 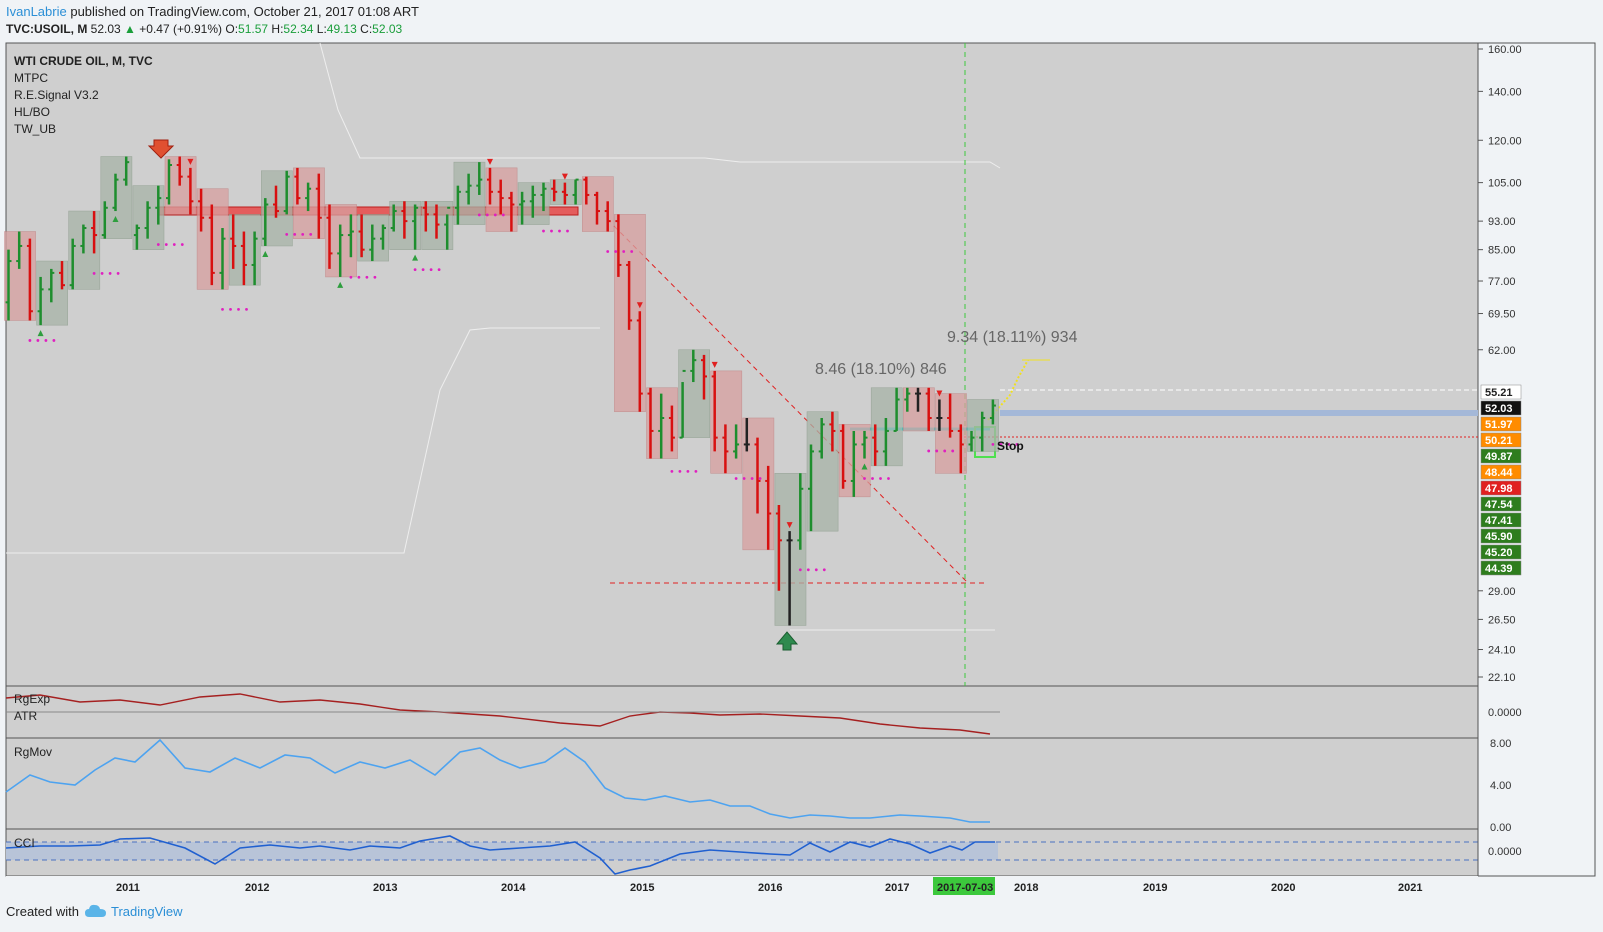 What do you see at coordinates (32, 112) in the screenshot?
I see `legend-item: HL/BO` at bounding box center [32, 112].